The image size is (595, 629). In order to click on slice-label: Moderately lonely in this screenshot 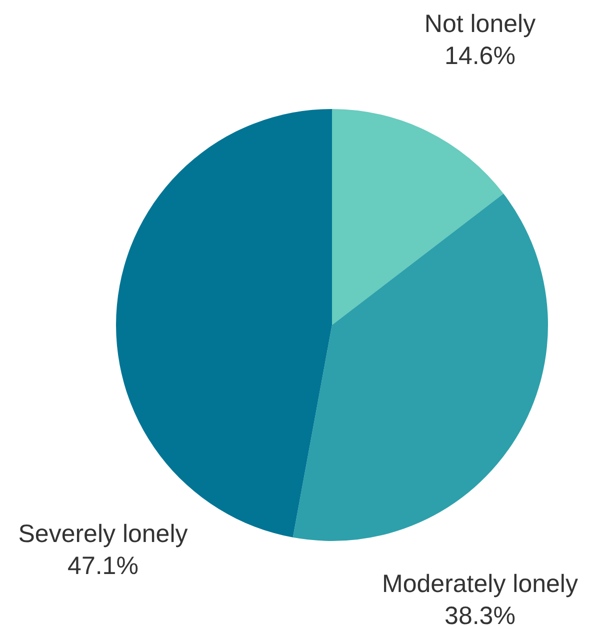, I will do `click(480, 584)`.